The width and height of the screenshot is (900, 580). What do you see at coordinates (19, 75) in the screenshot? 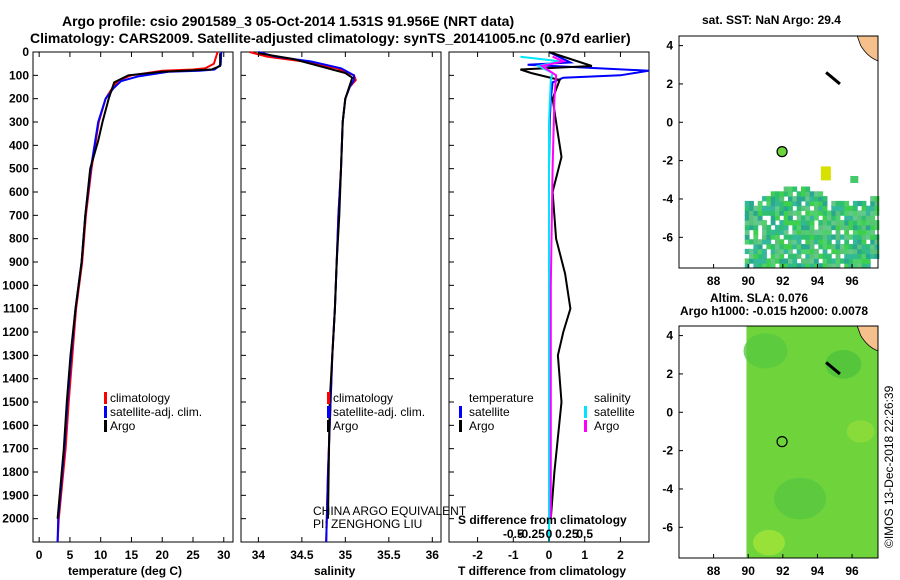
I see `y-tick-label: 100` at bounding box center [19, 75].